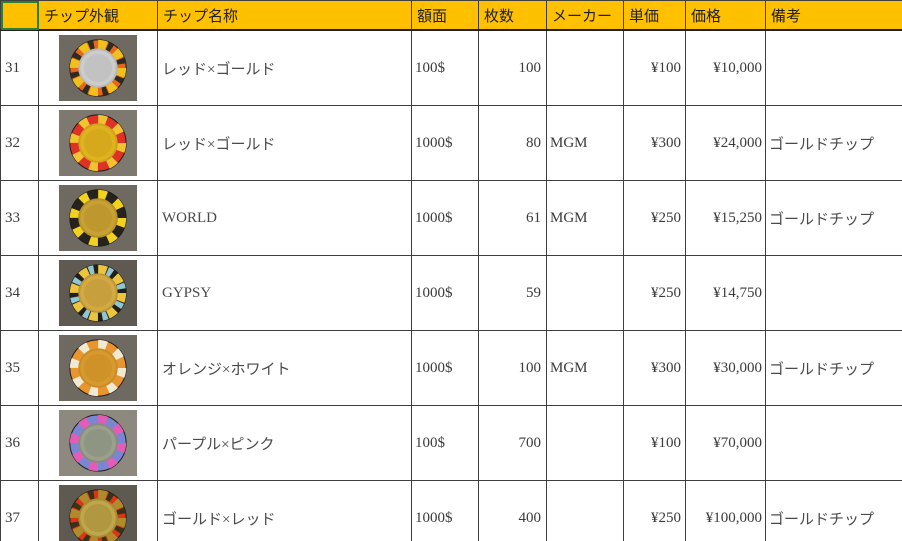  I want to click on table-row: 31 レッド×ゴールド 100$ 100 ¥100 ¥10,000, so click(451, 67).